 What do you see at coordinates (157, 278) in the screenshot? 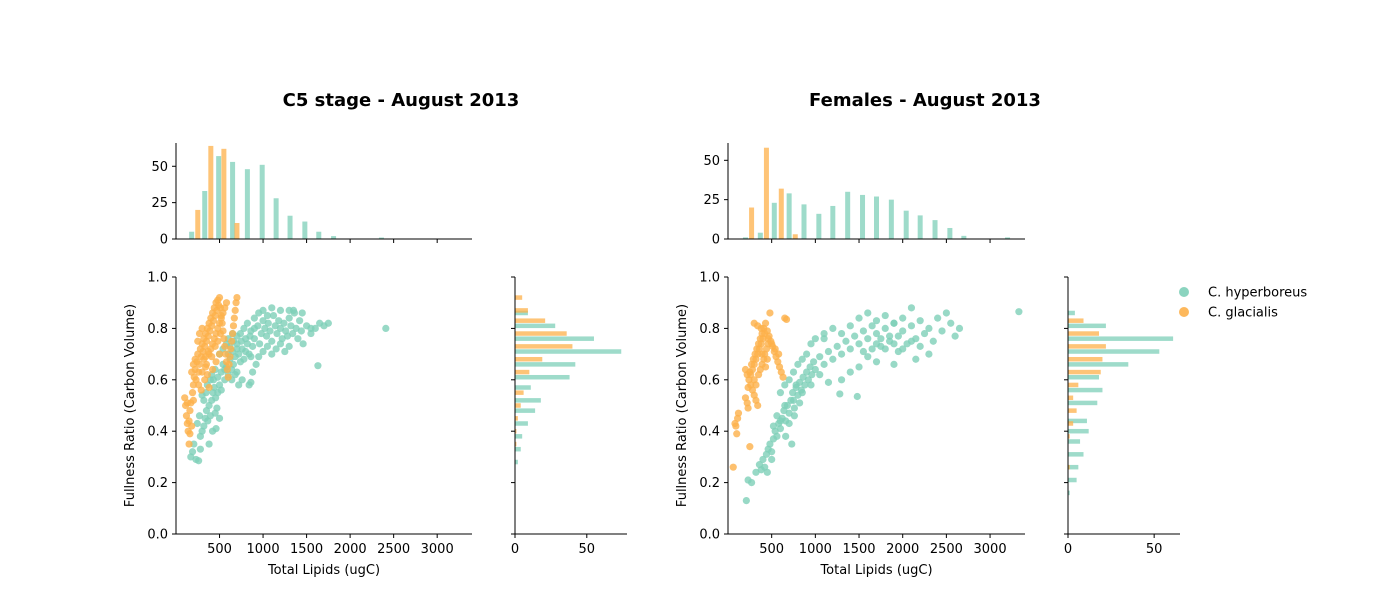
I see `y-tick-label: 1.0` at bounding box center [157, 278].